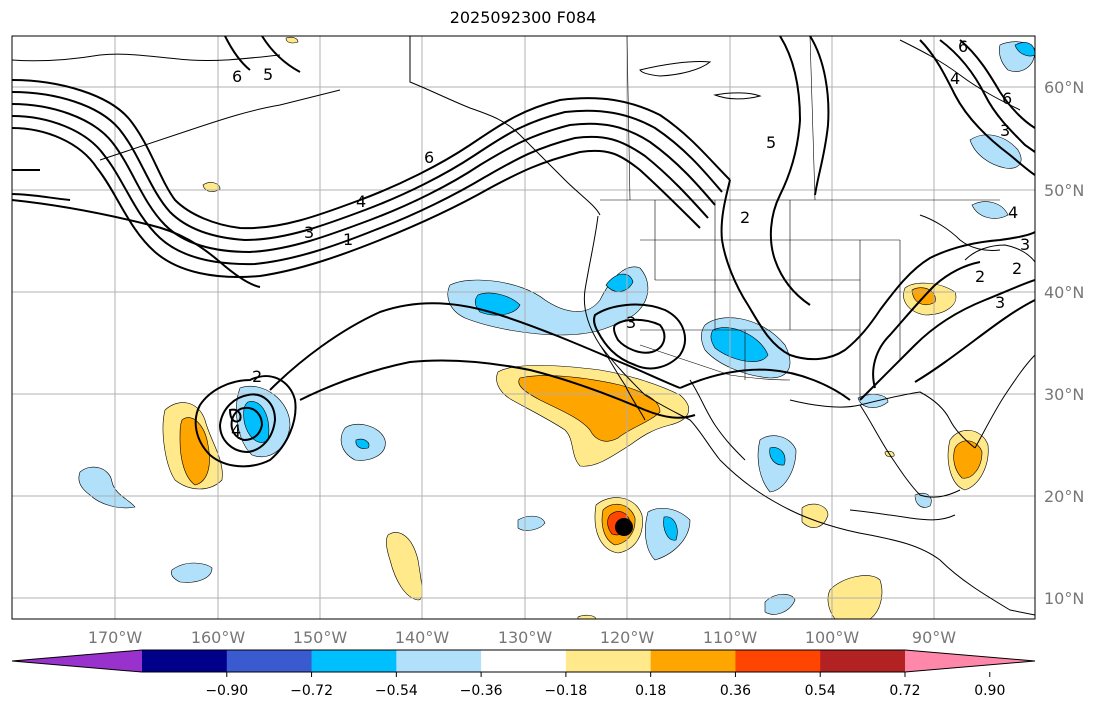 Image resolution: width=1105 pixels, height=712 pixels. What do you see at coordinates (320, 637) in the screenshot?
I see `lon-label: 150°W` at bounding box center [320, 637].